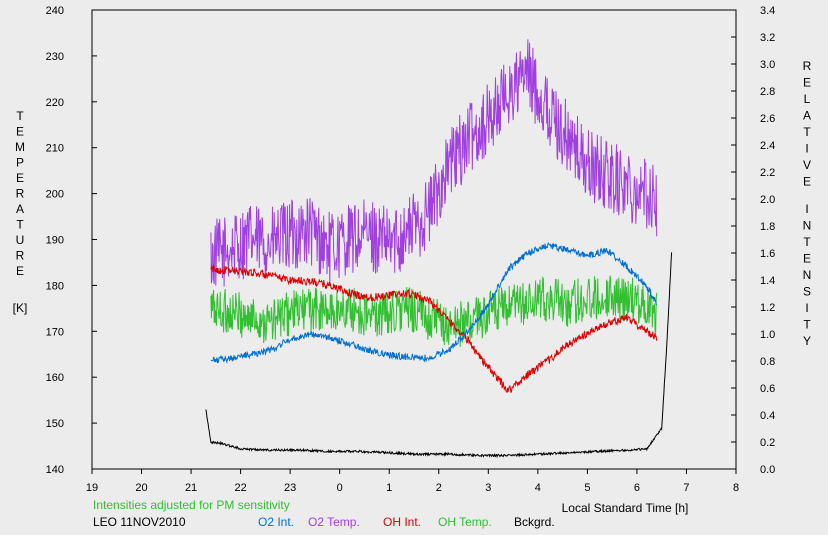  I want to click on x-tick-label: 0, so click(340, 488).